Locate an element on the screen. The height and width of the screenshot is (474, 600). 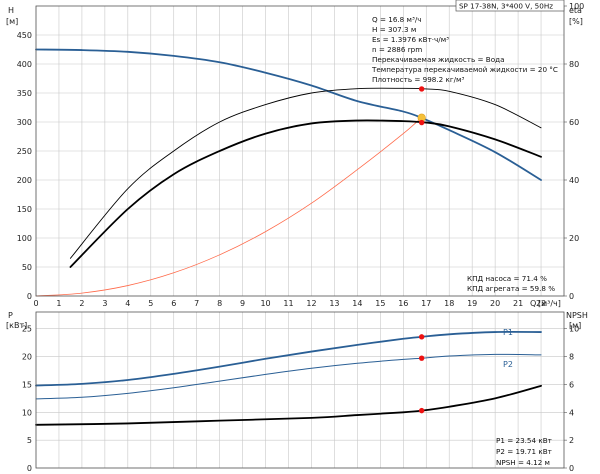
power-line: NPSH = 4.12 м is located at coordinates (523, 462).